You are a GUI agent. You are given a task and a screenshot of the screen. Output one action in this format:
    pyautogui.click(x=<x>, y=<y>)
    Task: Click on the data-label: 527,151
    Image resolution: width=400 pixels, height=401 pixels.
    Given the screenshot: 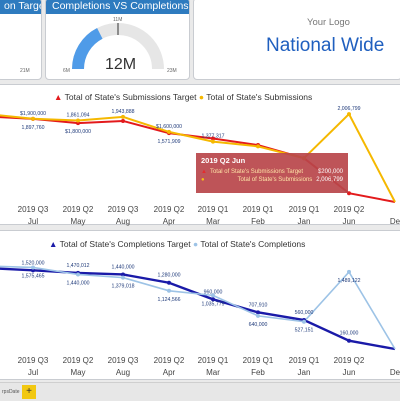 What is the action you would take?
    pyautogui.click(x=304, y=331)
    